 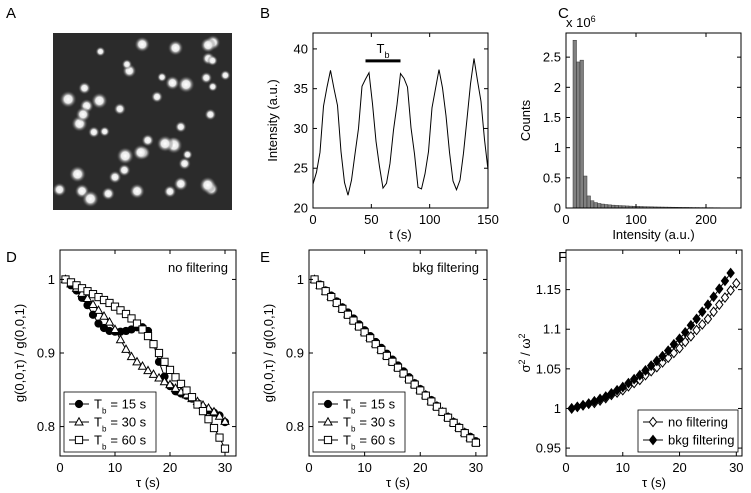 I want to click on series-line, so click(x=400, y=127).